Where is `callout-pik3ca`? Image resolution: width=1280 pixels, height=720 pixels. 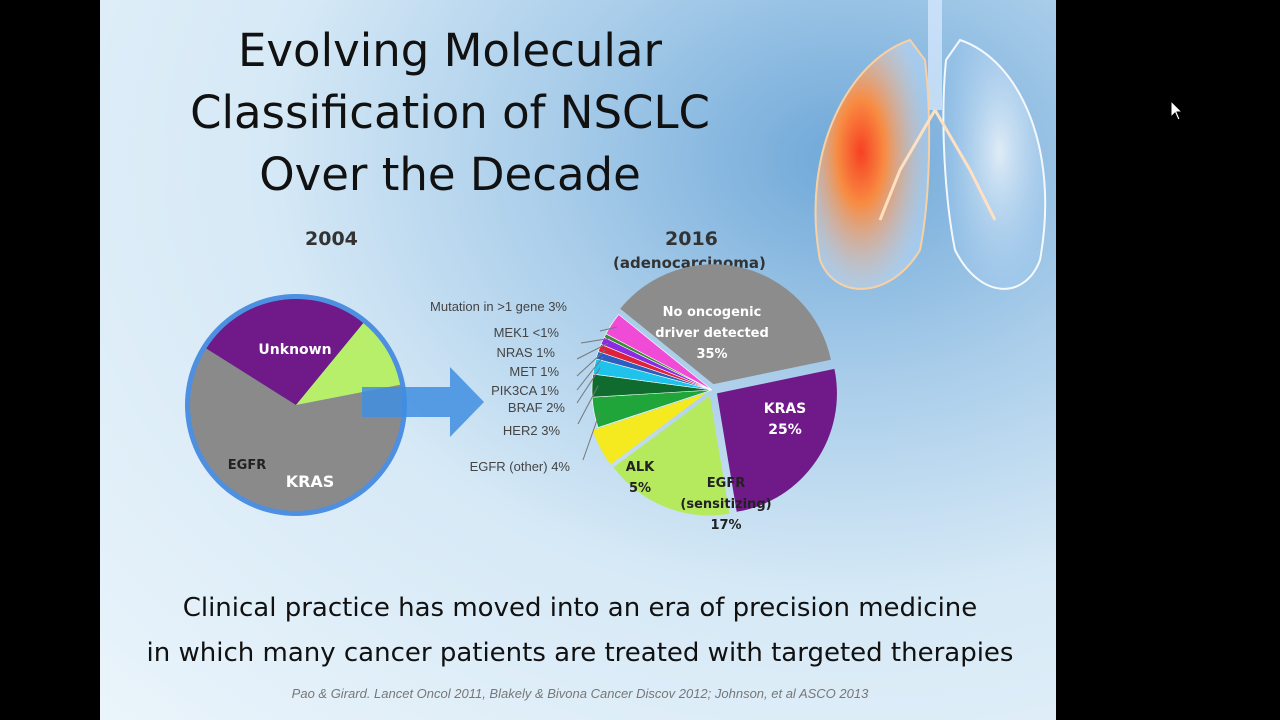 callout-pik3ca is located at coordinates (590, 373).